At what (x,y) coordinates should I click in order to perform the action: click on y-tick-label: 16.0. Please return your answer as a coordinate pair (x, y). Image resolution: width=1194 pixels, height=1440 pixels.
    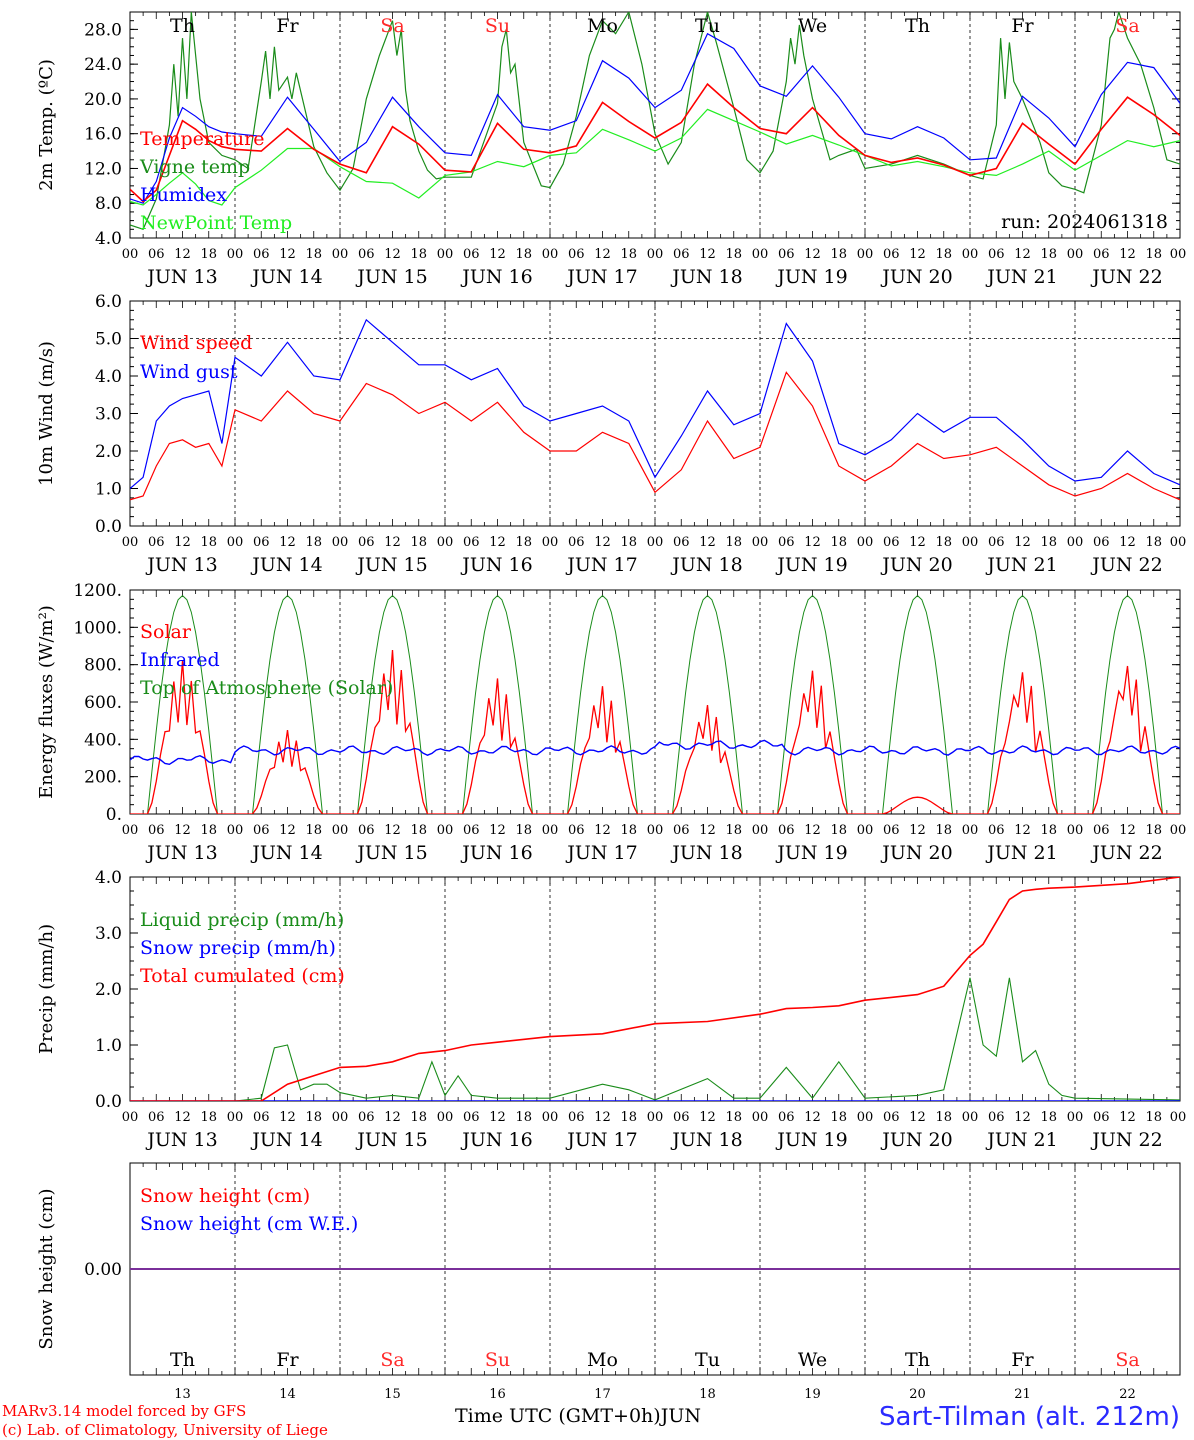
    Looking at the image, I should click on (103, 135).